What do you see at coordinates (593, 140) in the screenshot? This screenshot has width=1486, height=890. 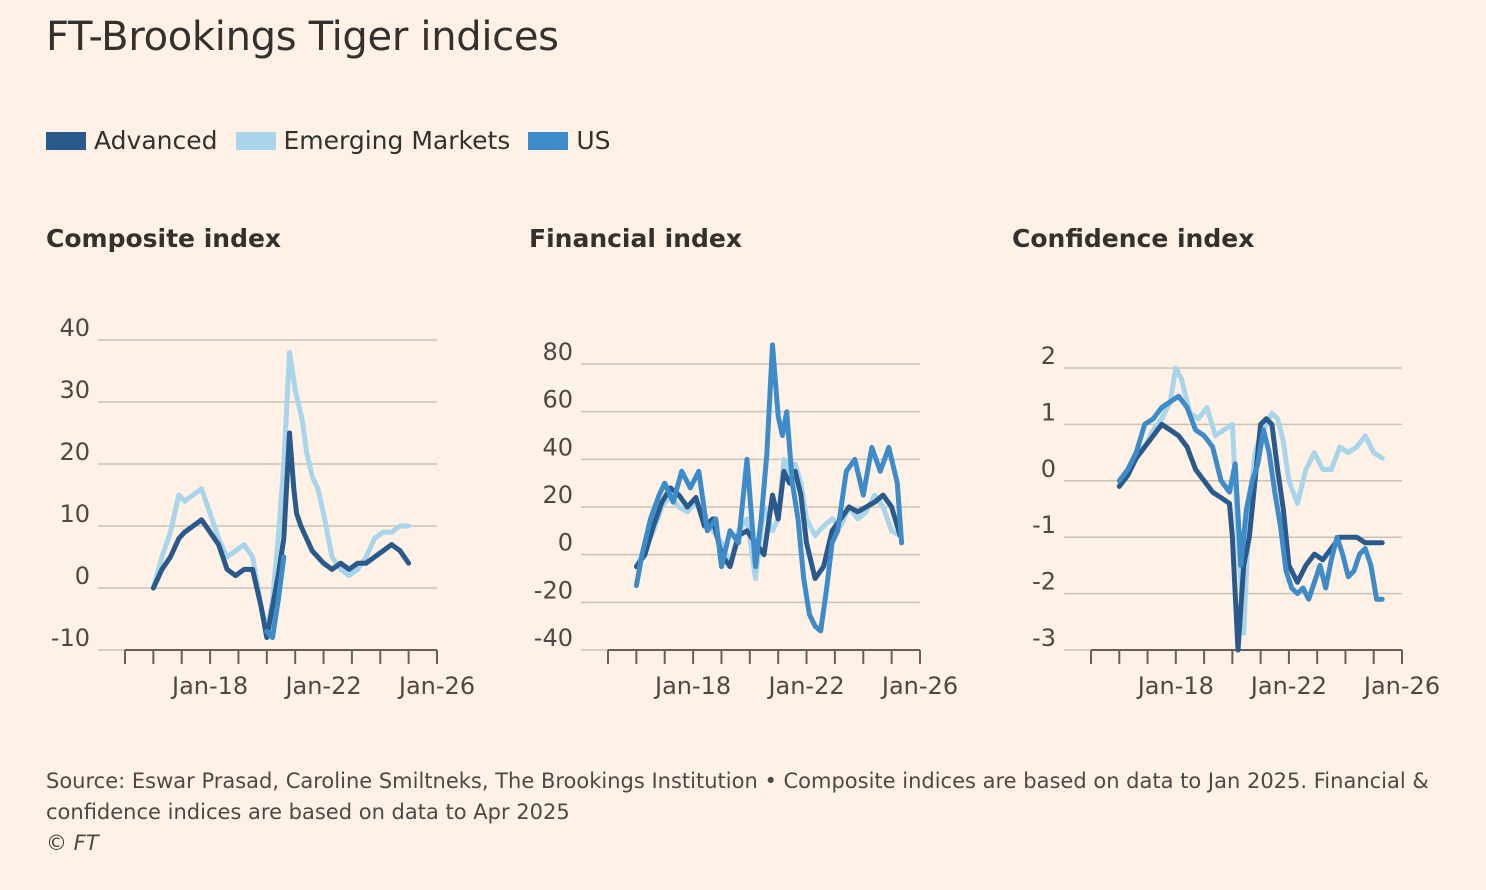 I see `legend-label-us: US` at bounding box center [593, 140].